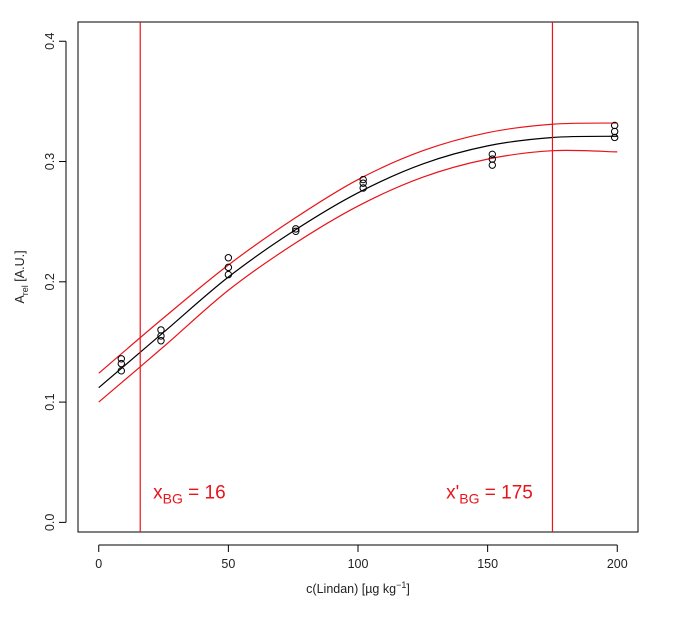 This screenshot has width=677, height=624. Describe the element at coordinates (189, 494) in the screenshot. I see `annotation-xbg: xBG = 16` at that location.